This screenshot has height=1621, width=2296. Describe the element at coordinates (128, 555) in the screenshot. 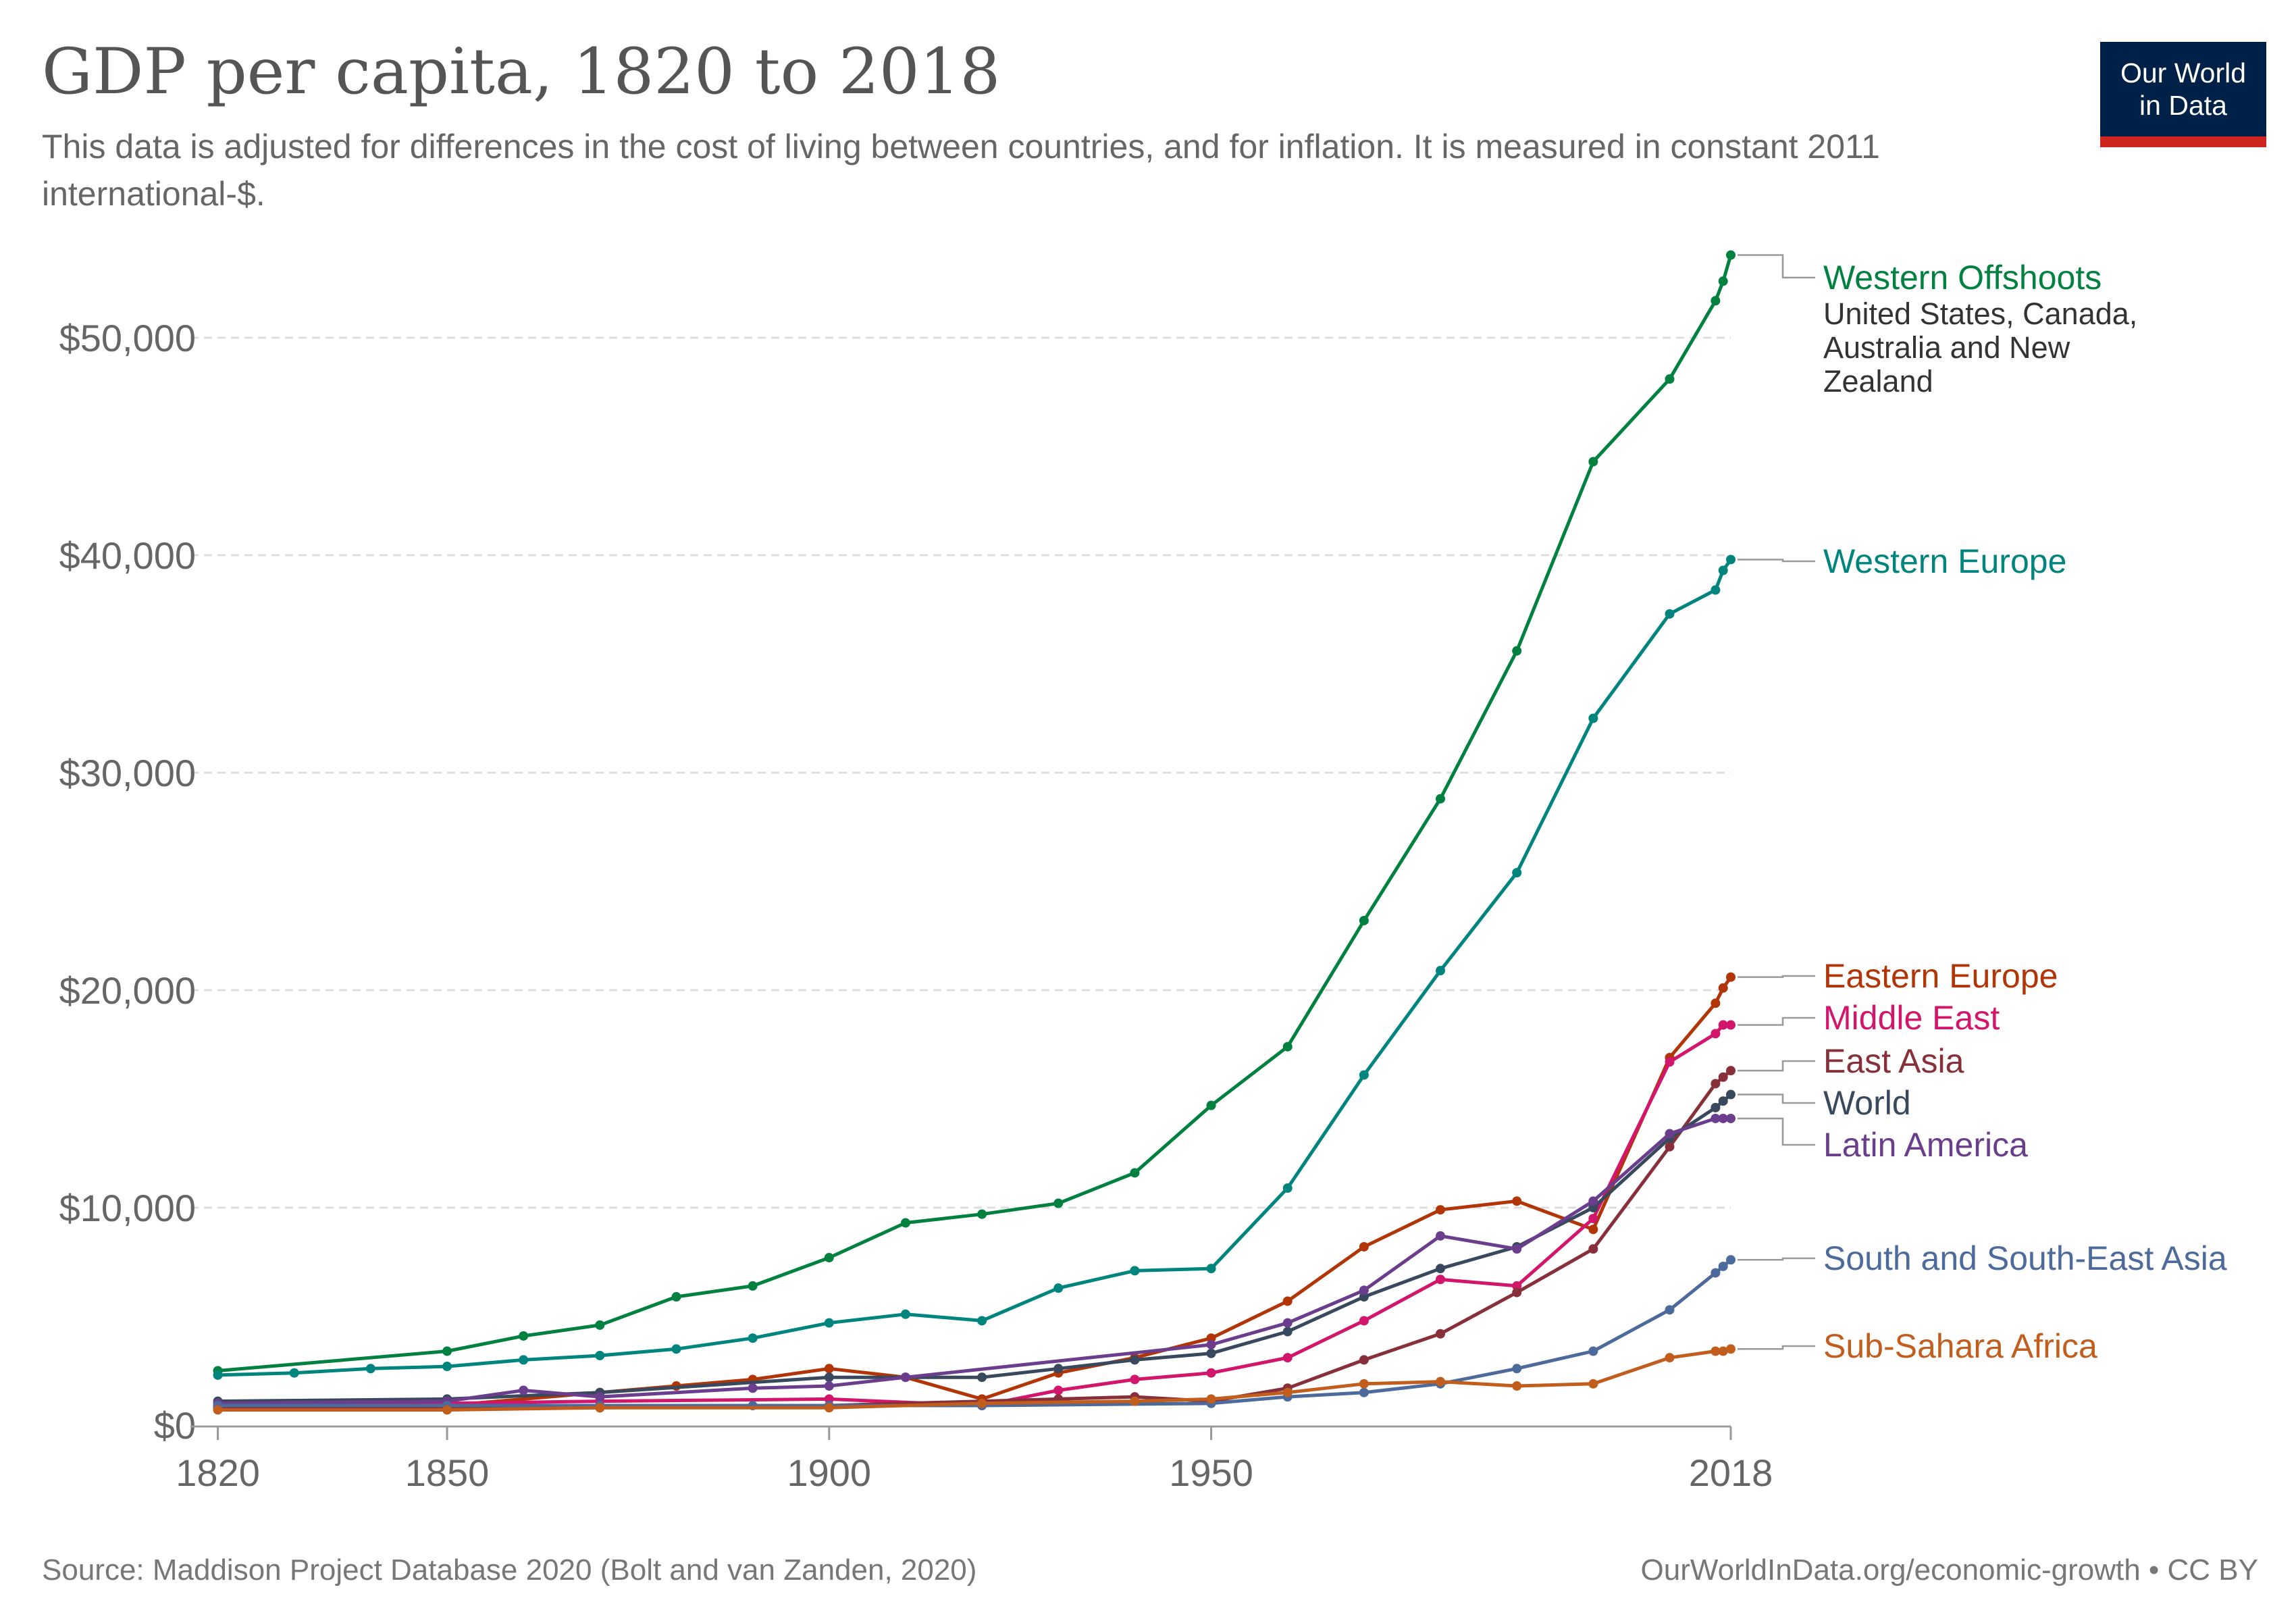

I see `y-tick-label: $40,000` at that location.